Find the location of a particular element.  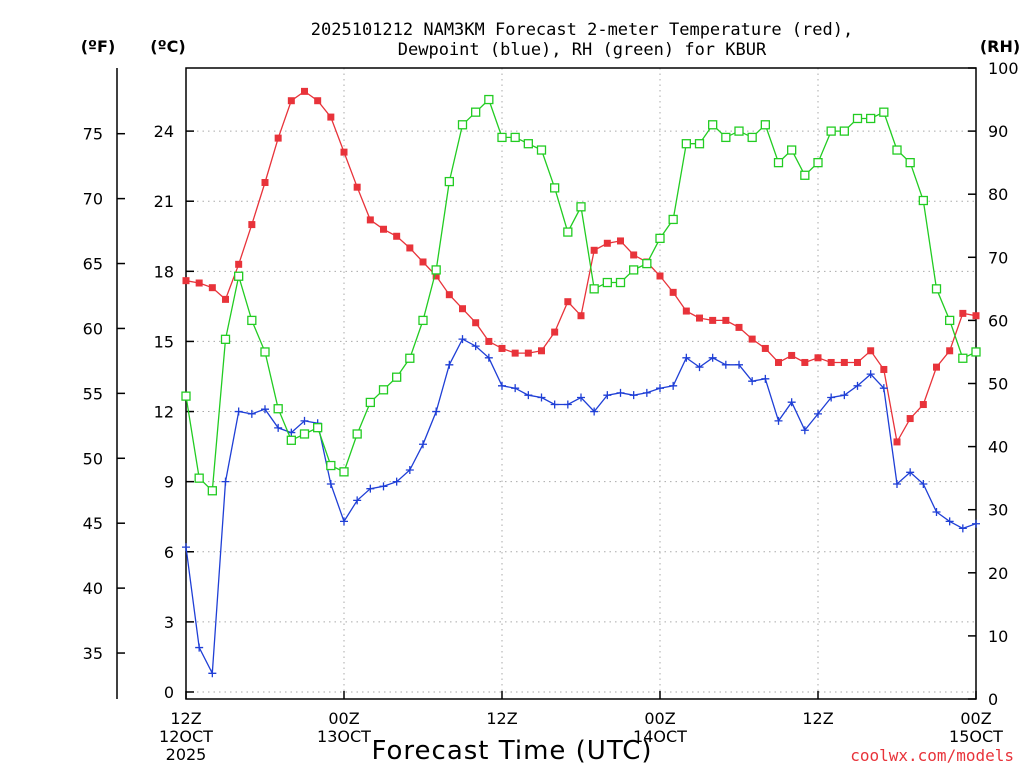

rh-tick-label: 0 is located at coordinates (993, 699).